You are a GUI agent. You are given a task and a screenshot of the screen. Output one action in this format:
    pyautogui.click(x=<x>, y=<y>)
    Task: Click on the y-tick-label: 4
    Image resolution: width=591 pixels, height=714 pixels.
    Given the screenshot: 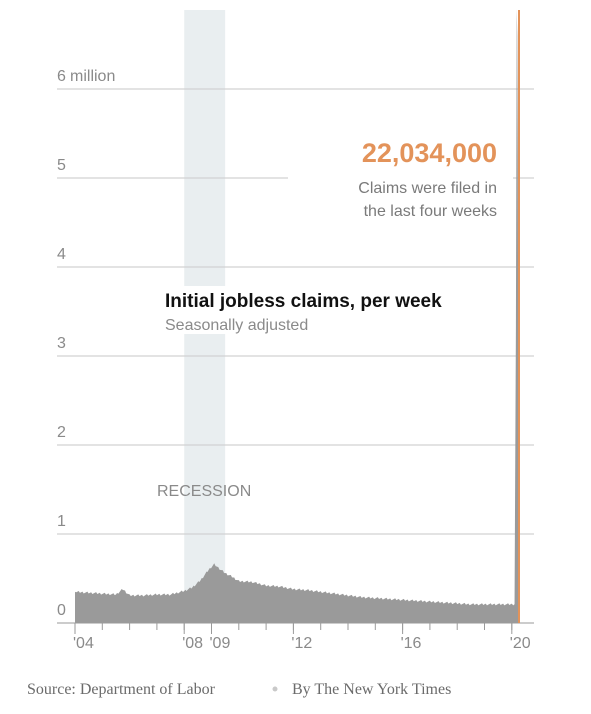 What is the action you would take?
    pyautogui.click(x=61, y=254)
    